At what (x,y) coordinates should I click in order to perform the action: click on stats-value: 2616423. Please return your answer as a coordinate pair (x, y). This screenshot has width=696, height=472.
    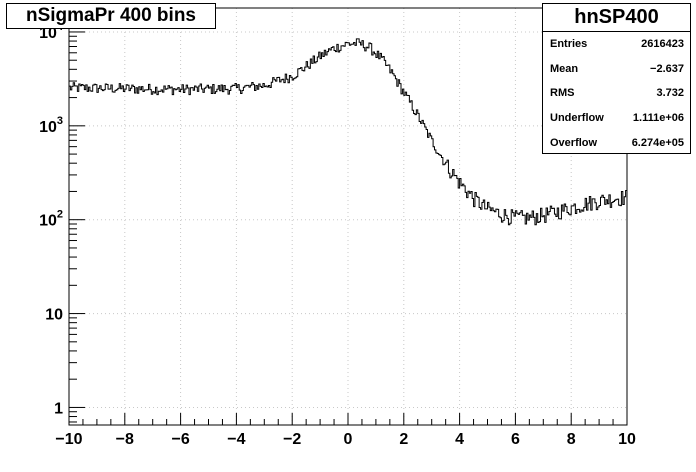
    Looking at the image, I should click on (662, 44).